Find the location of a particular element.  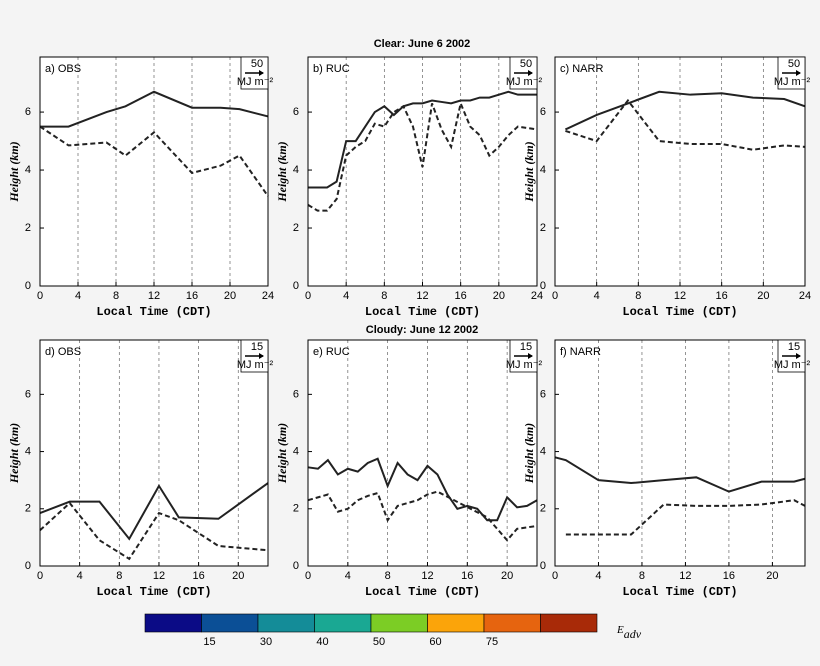

colorbar-label: Eadv is located at coordinates (629, 632).